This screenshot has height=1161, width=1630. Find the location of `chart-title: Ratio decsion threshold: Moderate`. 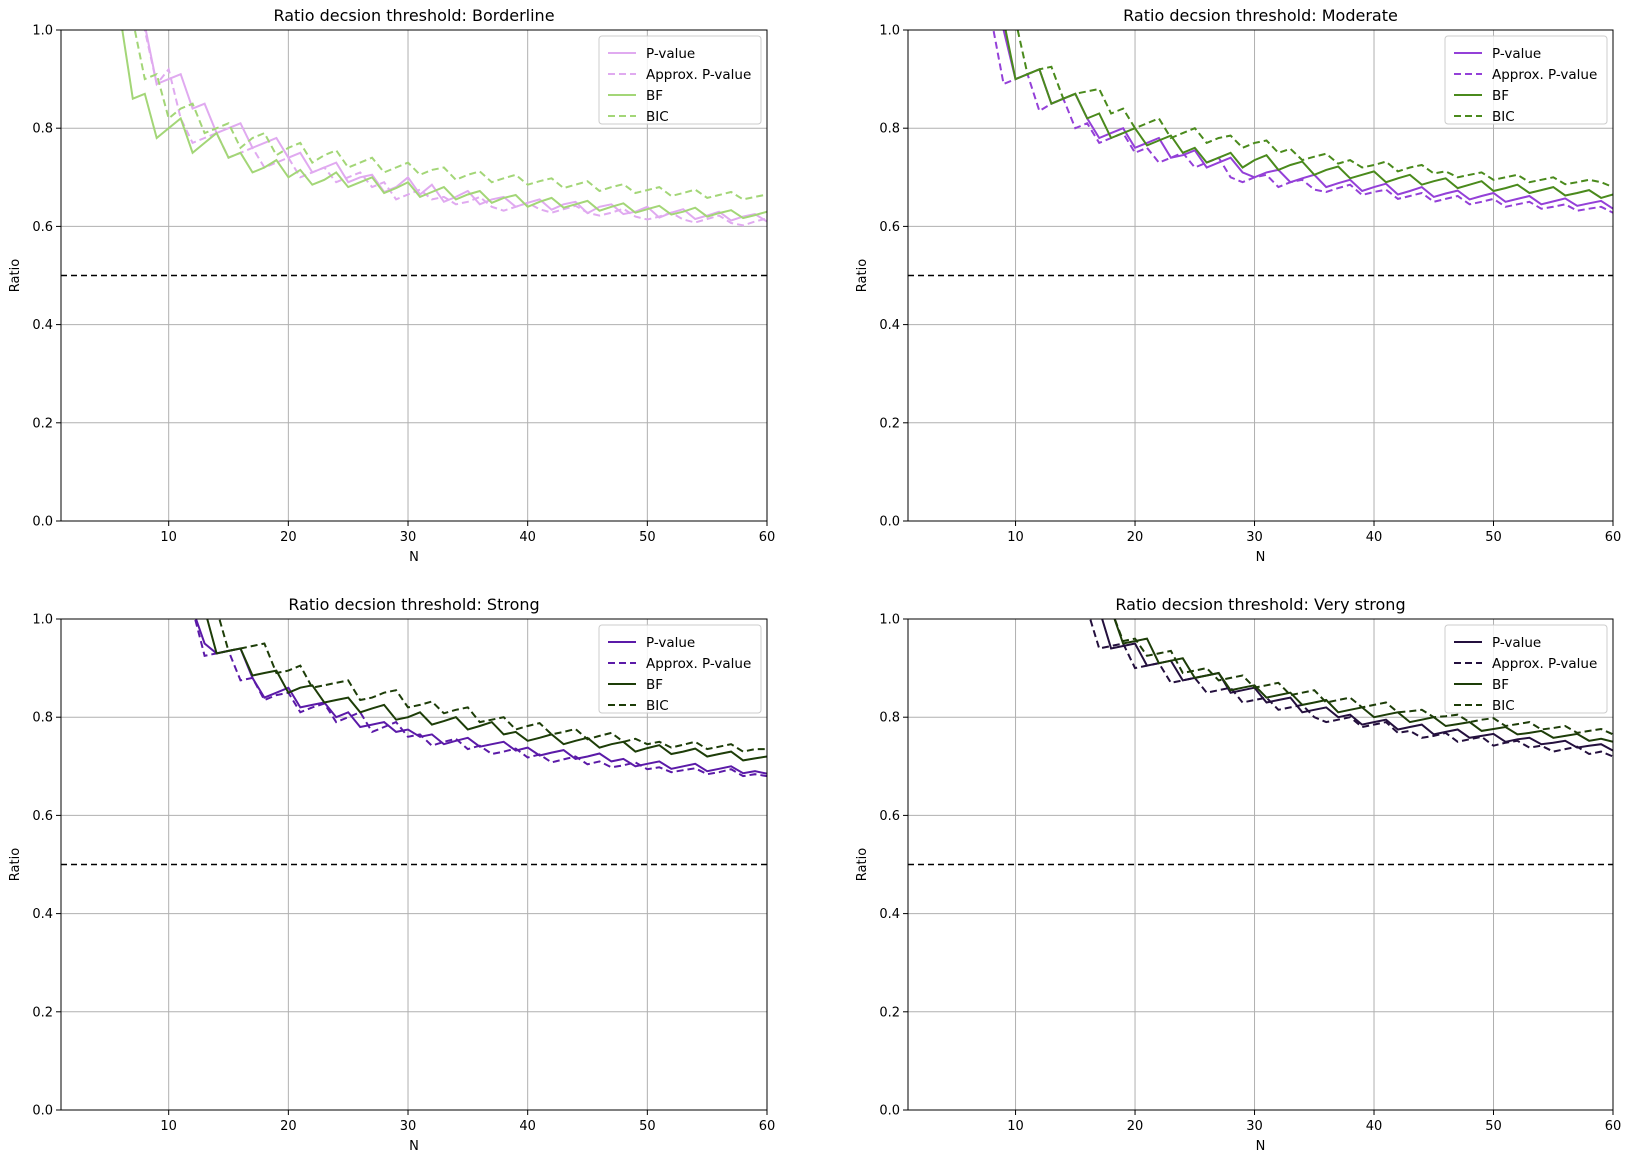

chart-title: Ratio decsion threshold: Moderate is located at coordinates (1260, 15).